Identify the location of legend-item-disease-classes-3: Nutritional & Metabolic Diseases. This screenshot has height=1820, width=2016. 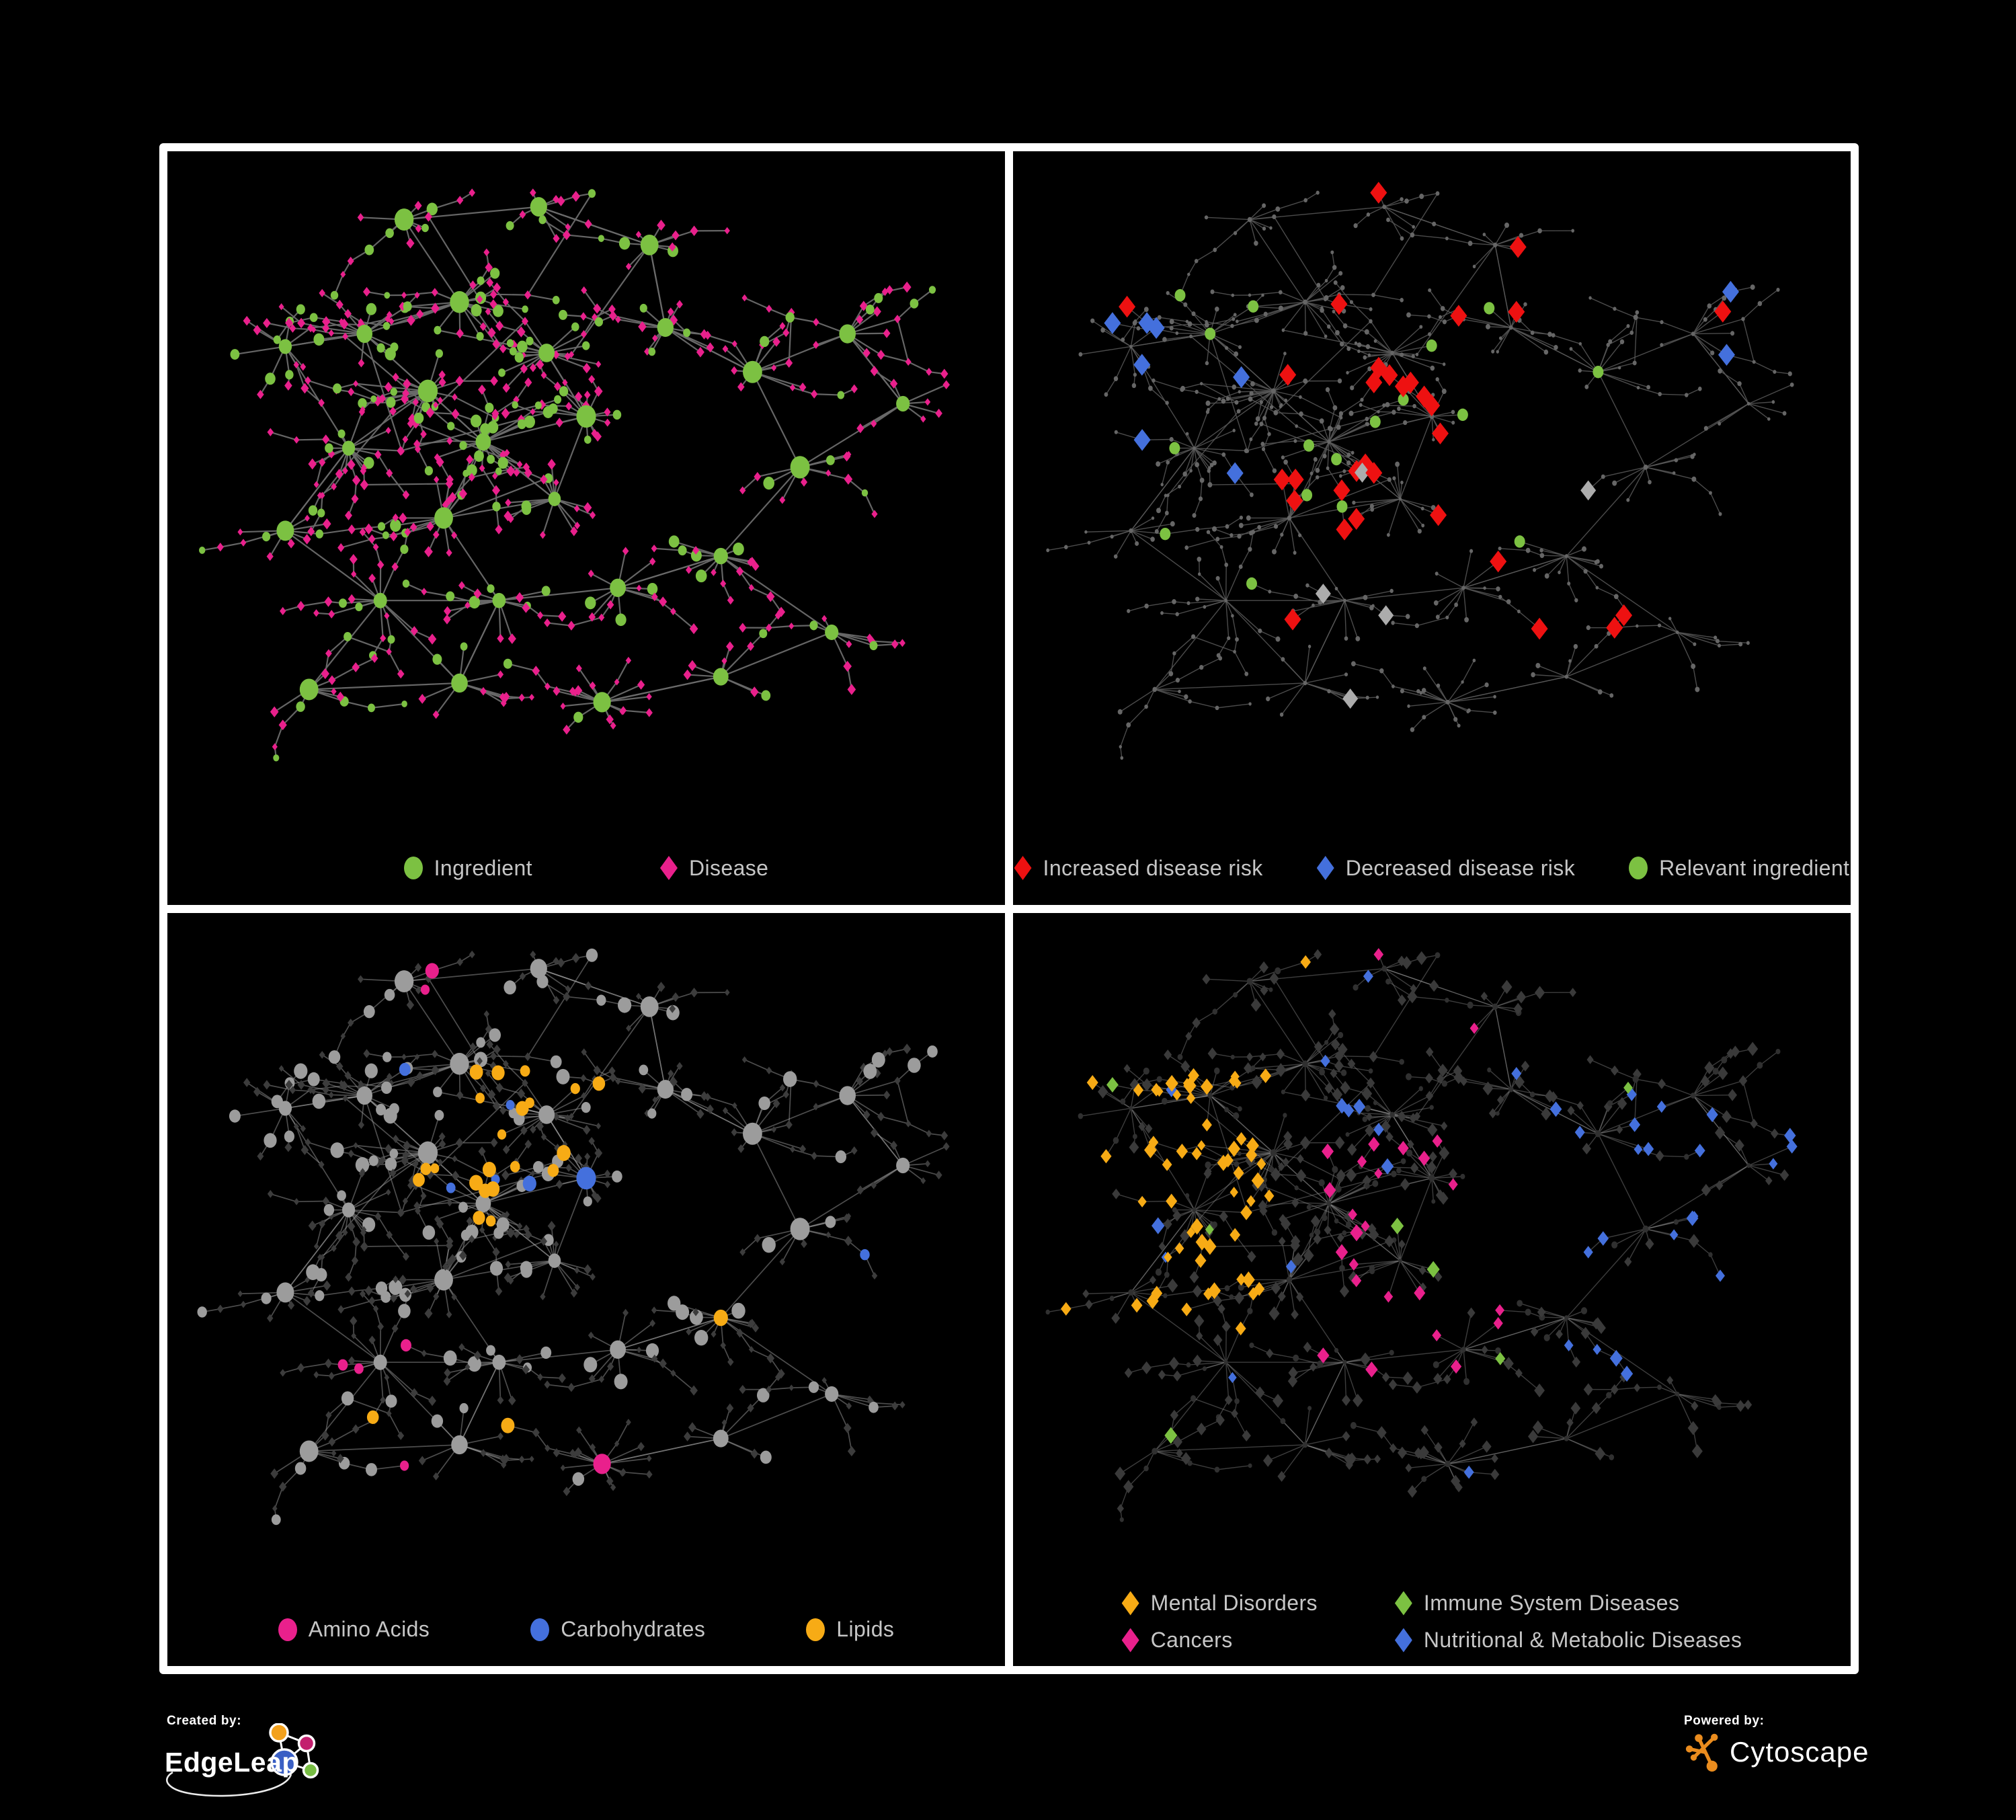
(1568, 1640).